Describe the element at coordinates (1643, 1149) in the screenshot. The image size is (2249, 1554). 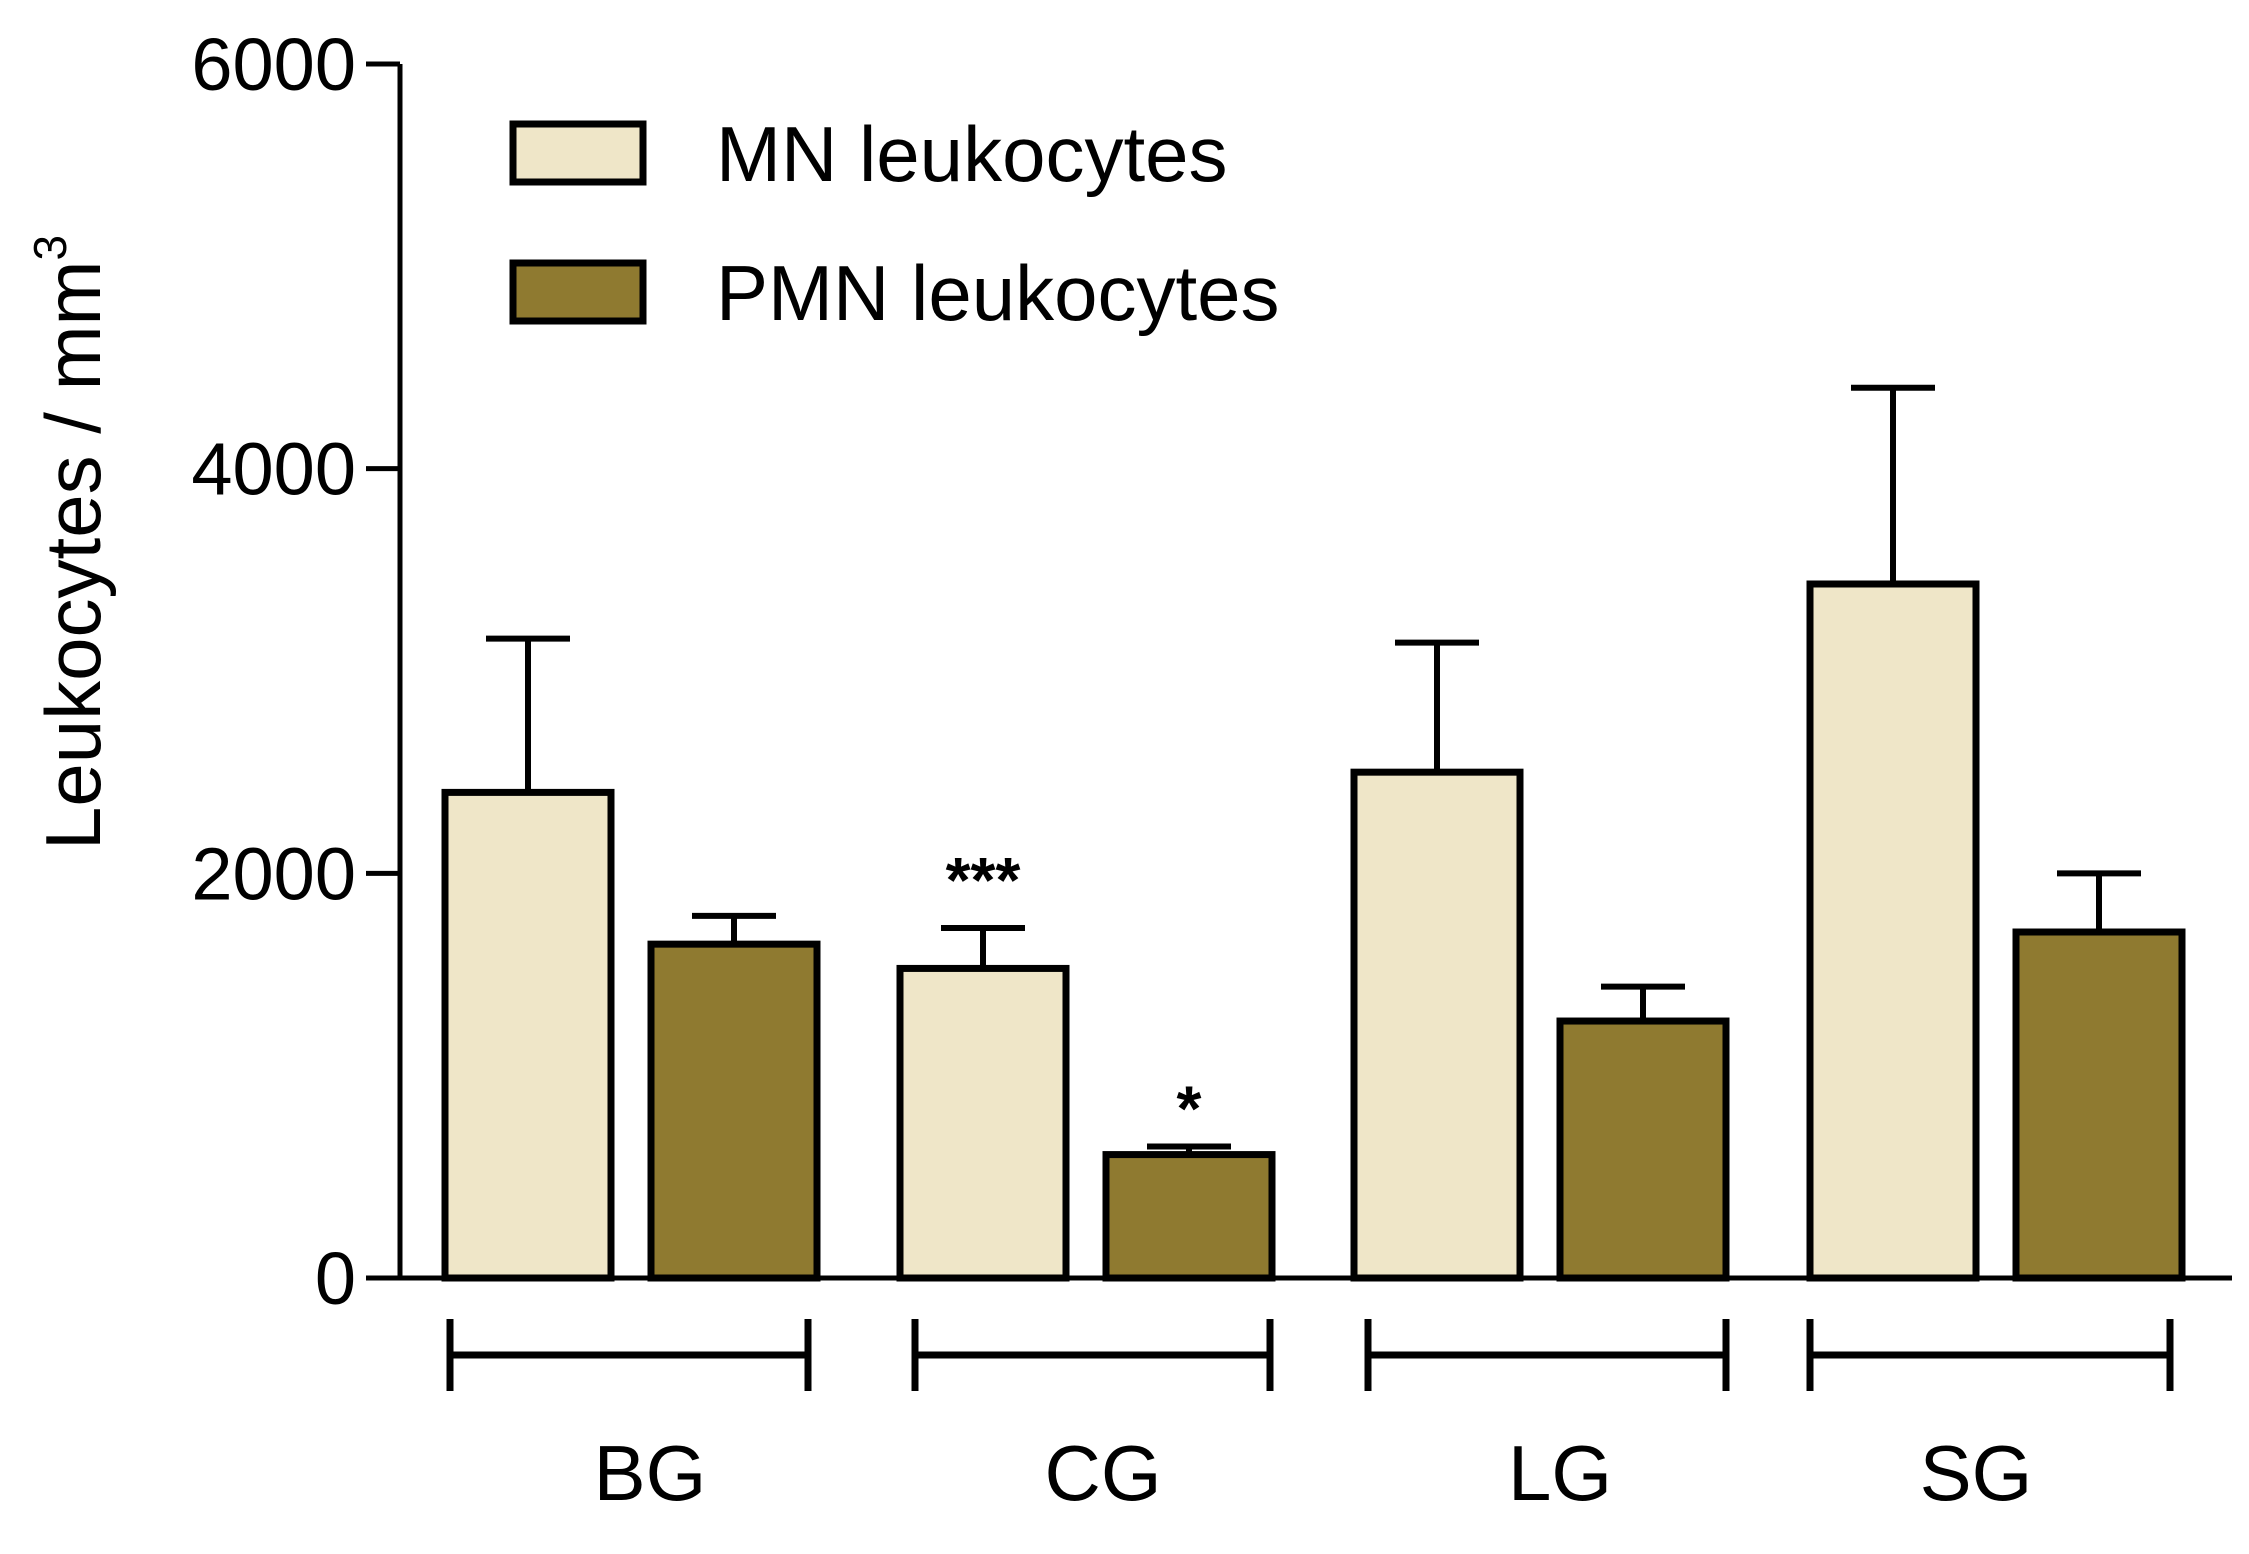
I see `bar-lg-pmn` at that location.